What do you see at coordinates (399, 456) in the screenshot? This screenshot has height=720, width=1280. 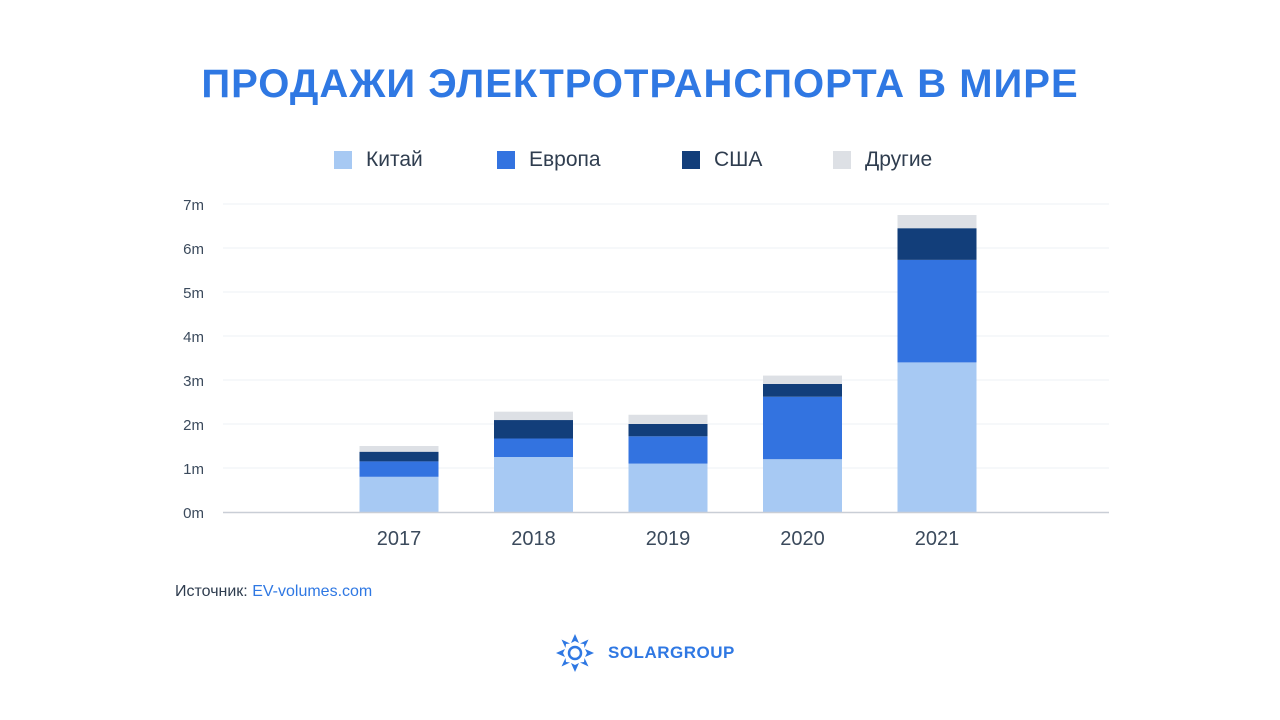 I see `bar-segment-2017-usa` at bounding box center [399, 456].